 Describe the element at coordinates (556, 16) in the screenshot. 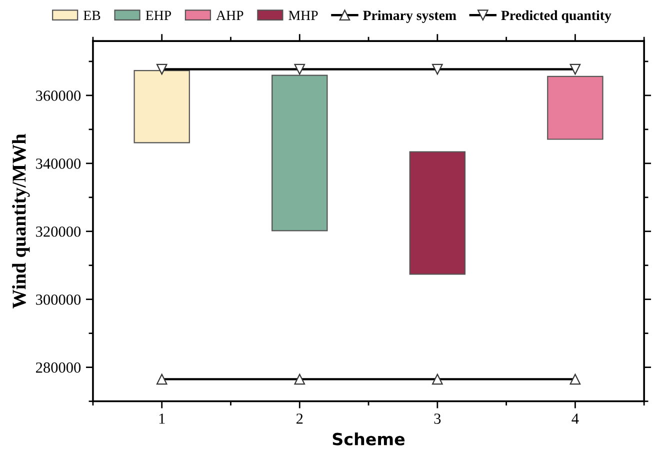

I see `legend-label: Predicted quantity` at that location.